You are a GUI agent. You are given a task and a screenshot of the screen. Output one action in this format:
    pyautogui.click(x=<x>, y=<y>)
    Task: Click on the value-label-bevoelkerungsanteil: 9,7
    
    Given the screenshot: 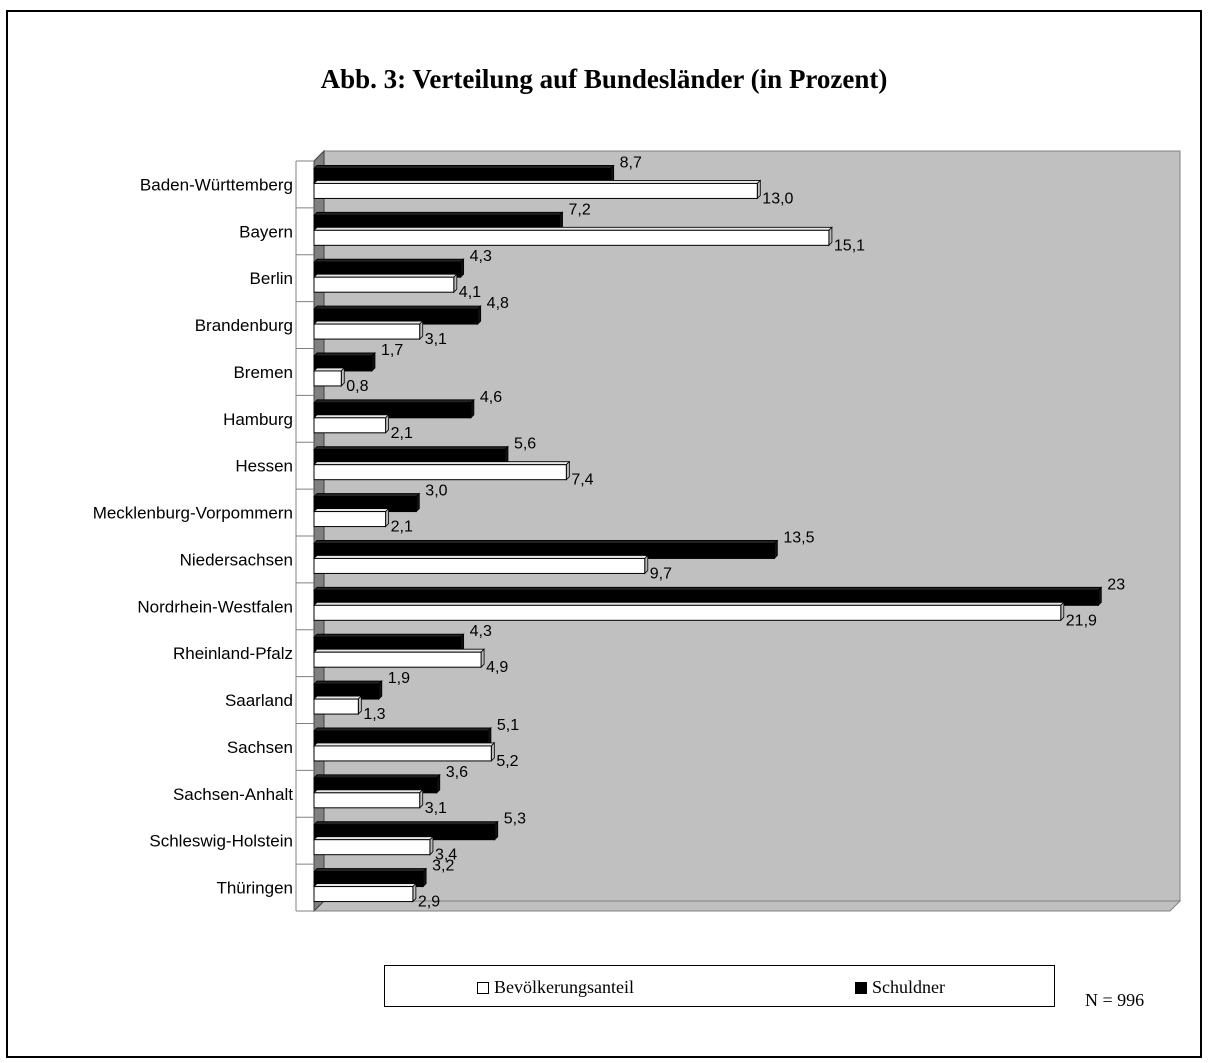 What is the action you would take?
    pyautogui.click(x=661, y=573)
    